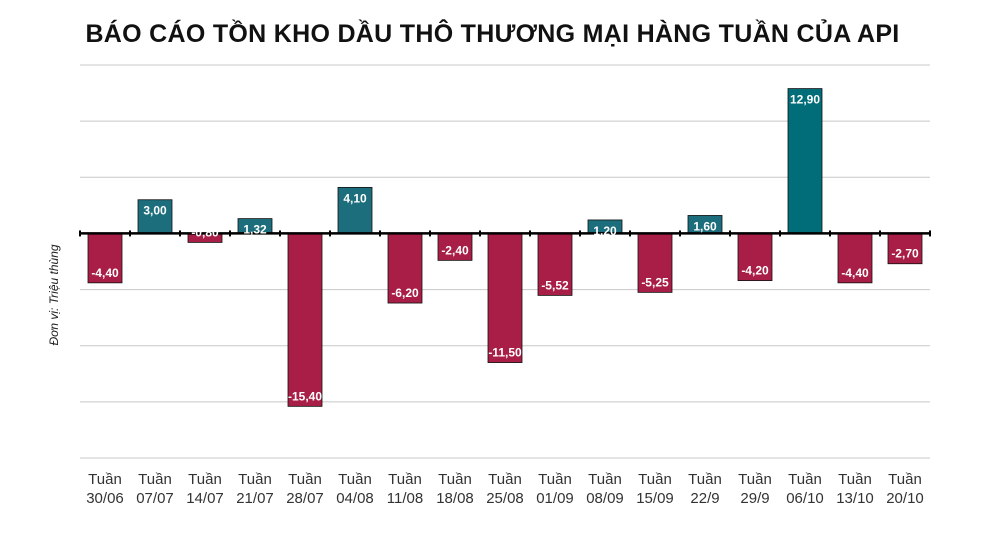 This screenshot has width=985, height=539. What do you see at coordinates (255, 230) in the screenshot?
I see `data-label: 1,32` at bounding box center [255, 230].